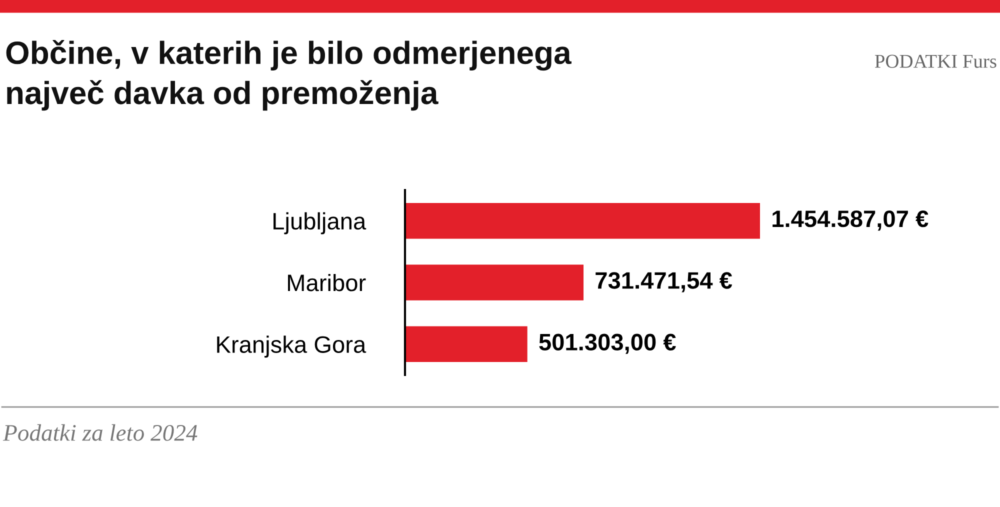 This screenshot has width=1000, height=507. Describe the element at coordinates (100, 432) in the screenshot. I see `text: Podatki za leto 2024` at that location.